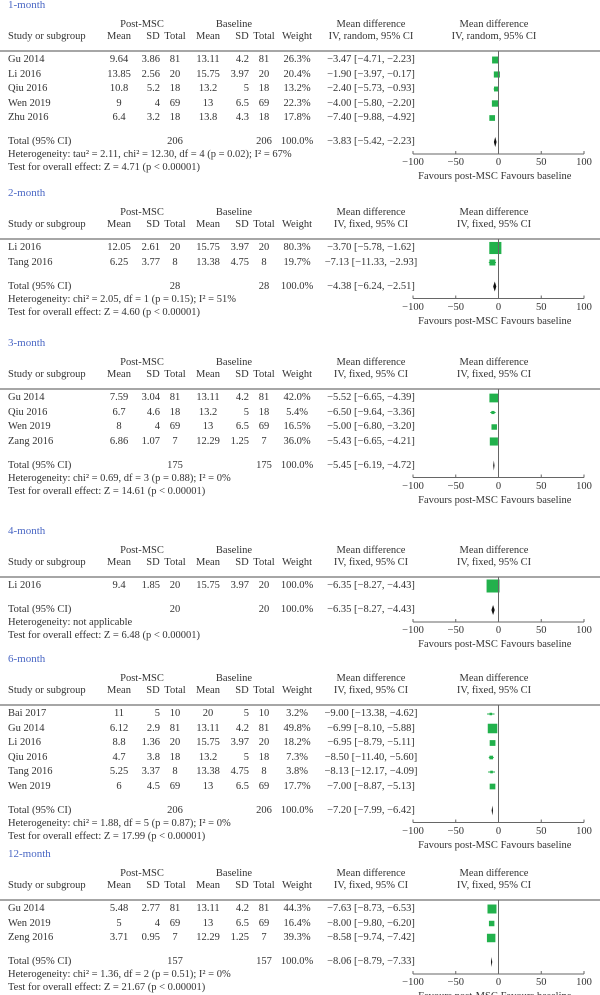 This screenshot has height=995, width=600. I want to click on base-mean: 13.8, so click(208, 117).